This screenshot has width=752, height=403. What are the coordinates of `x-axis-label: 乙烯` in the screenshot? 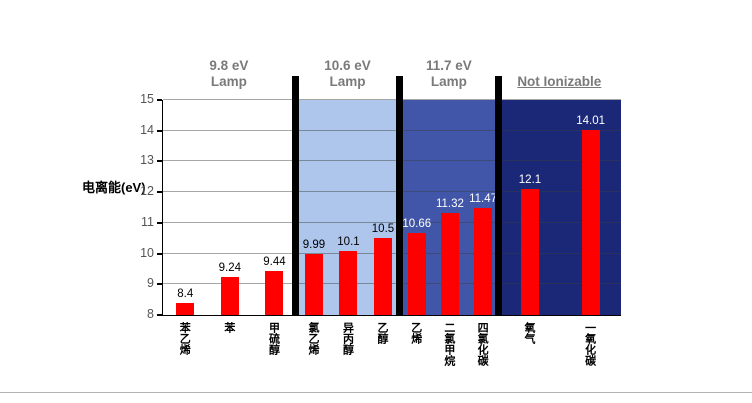 It's located at (415, 333).